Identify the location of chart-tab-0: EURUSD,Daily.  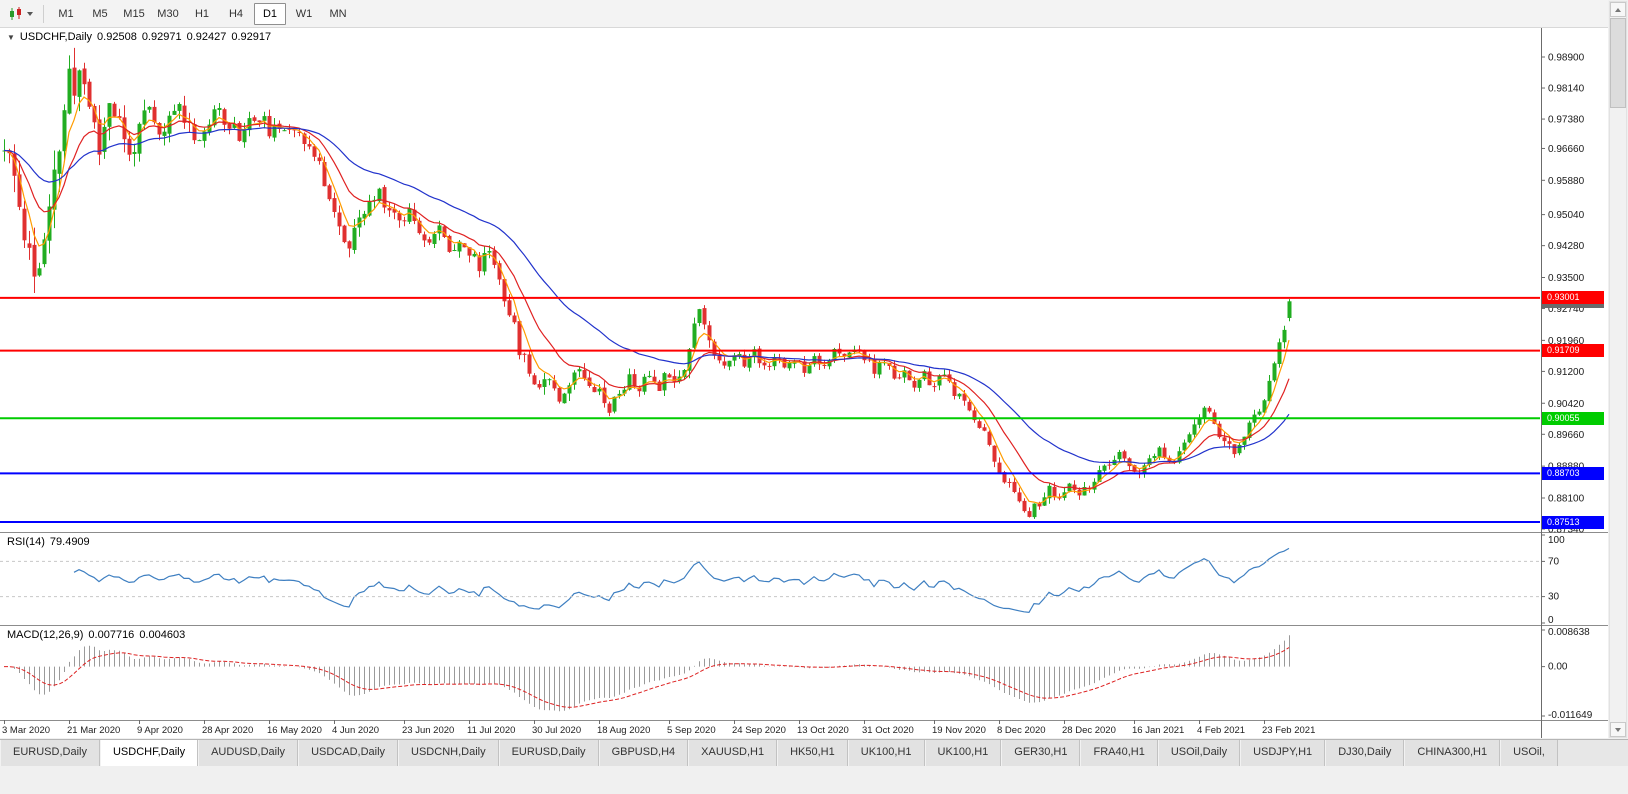
(50, 753).